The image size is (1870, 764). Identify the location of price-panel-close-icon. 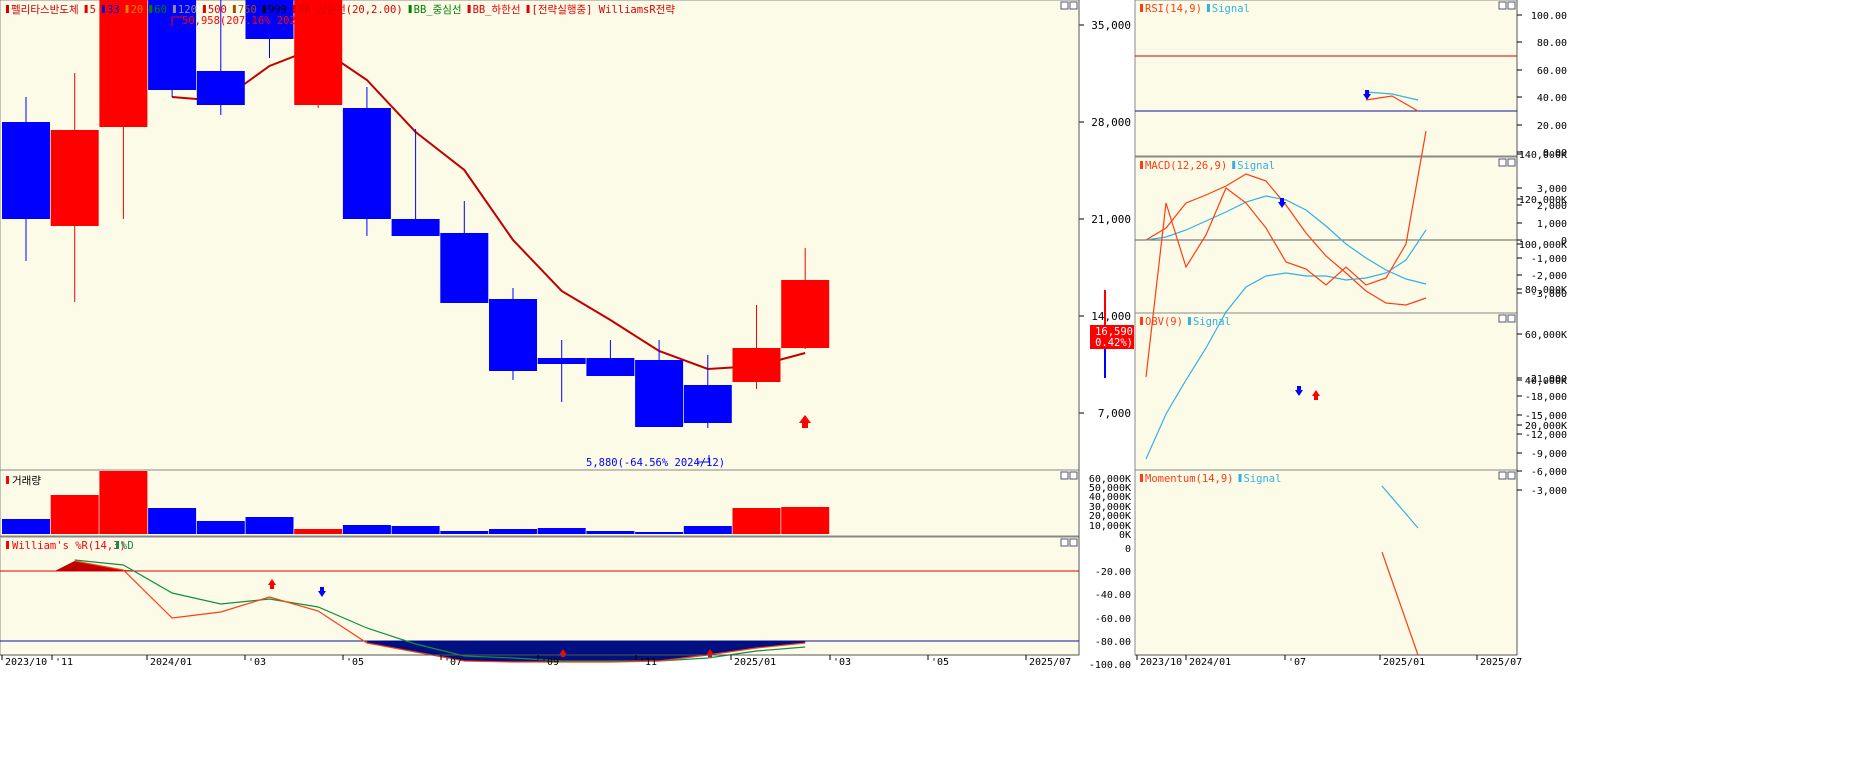
(1073, 5).